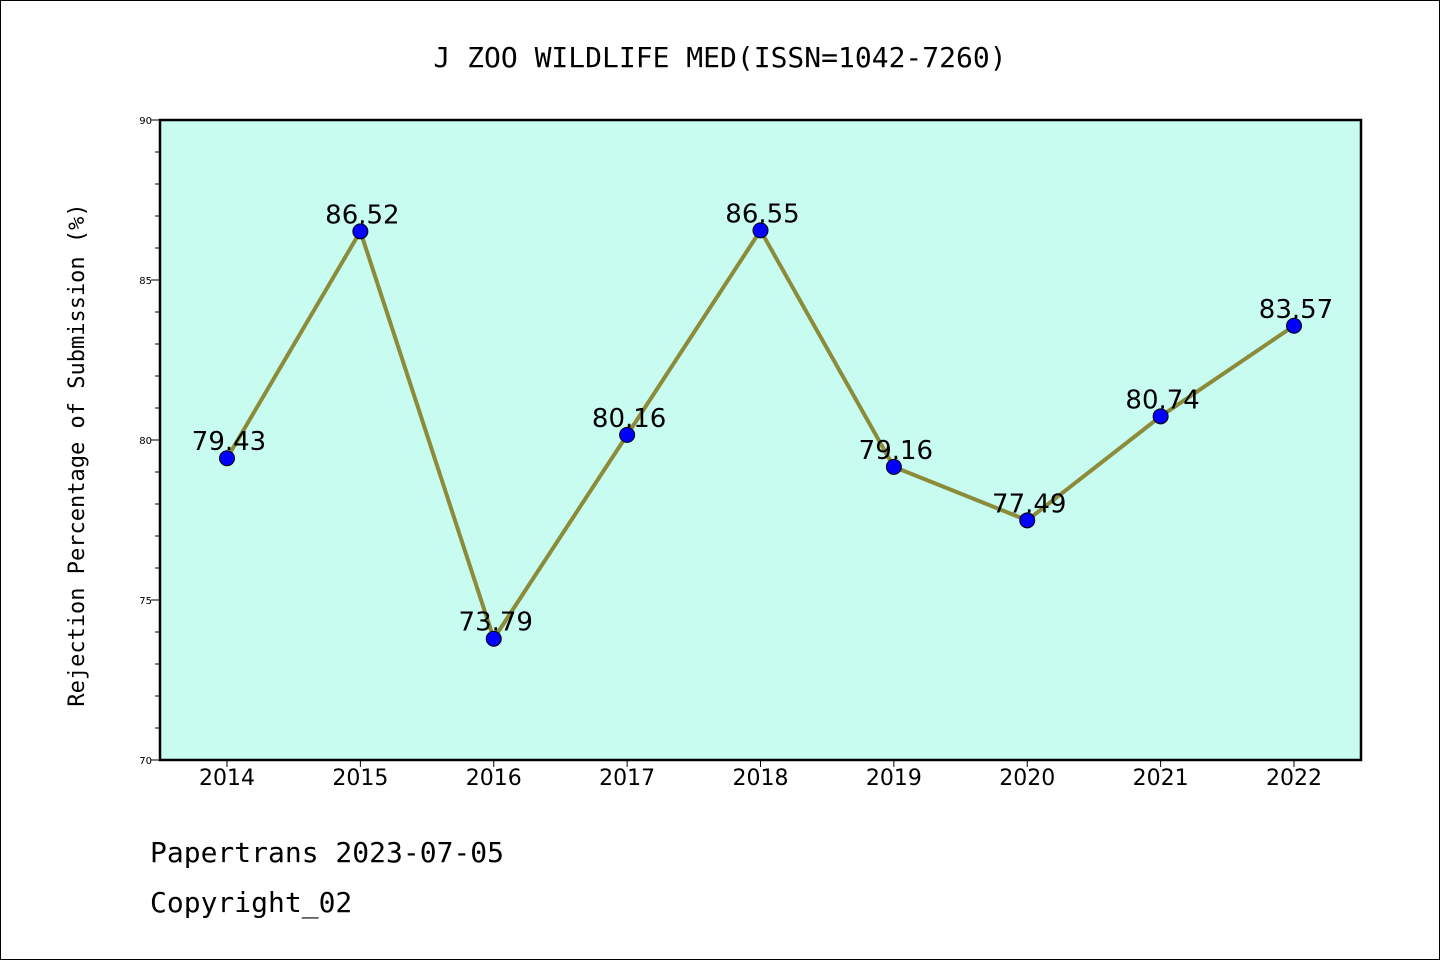 The image size is (1440, 960). Describe the element at coordinates (360, 778) in the screenshot. I see `x-tick-label: 2015` at that location.